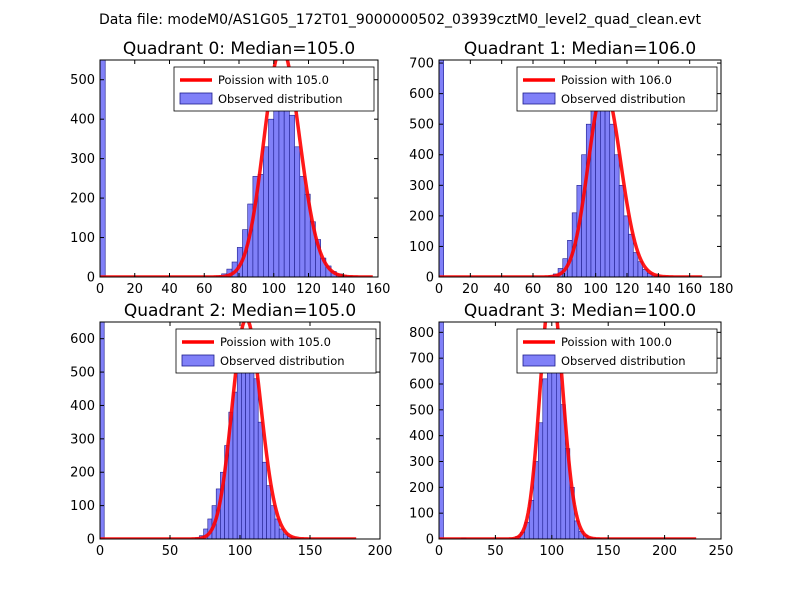 The width and height of the screenshot is (800, 600). I want to click on quadrant-3-ytick-label: 800, so click(421, 333).